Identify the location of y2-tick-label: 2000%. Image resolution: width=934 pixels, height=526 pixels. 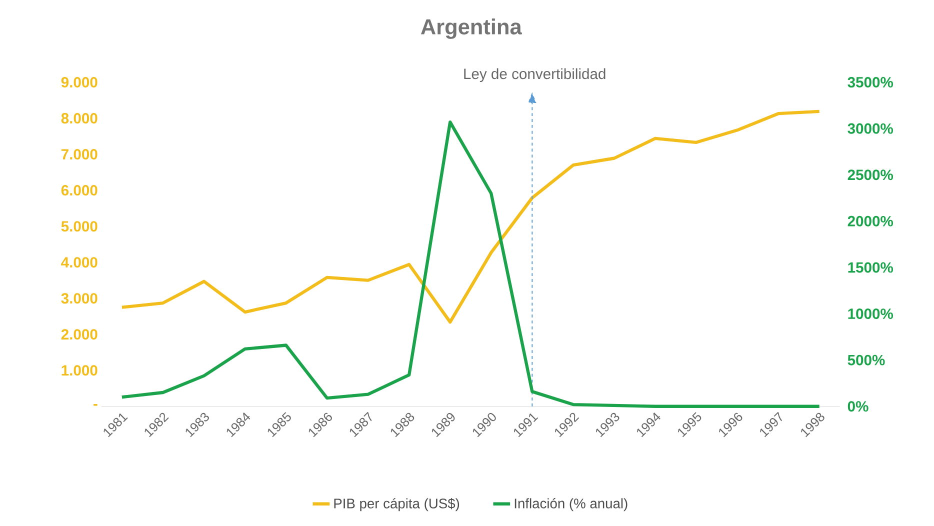
(871, 221).